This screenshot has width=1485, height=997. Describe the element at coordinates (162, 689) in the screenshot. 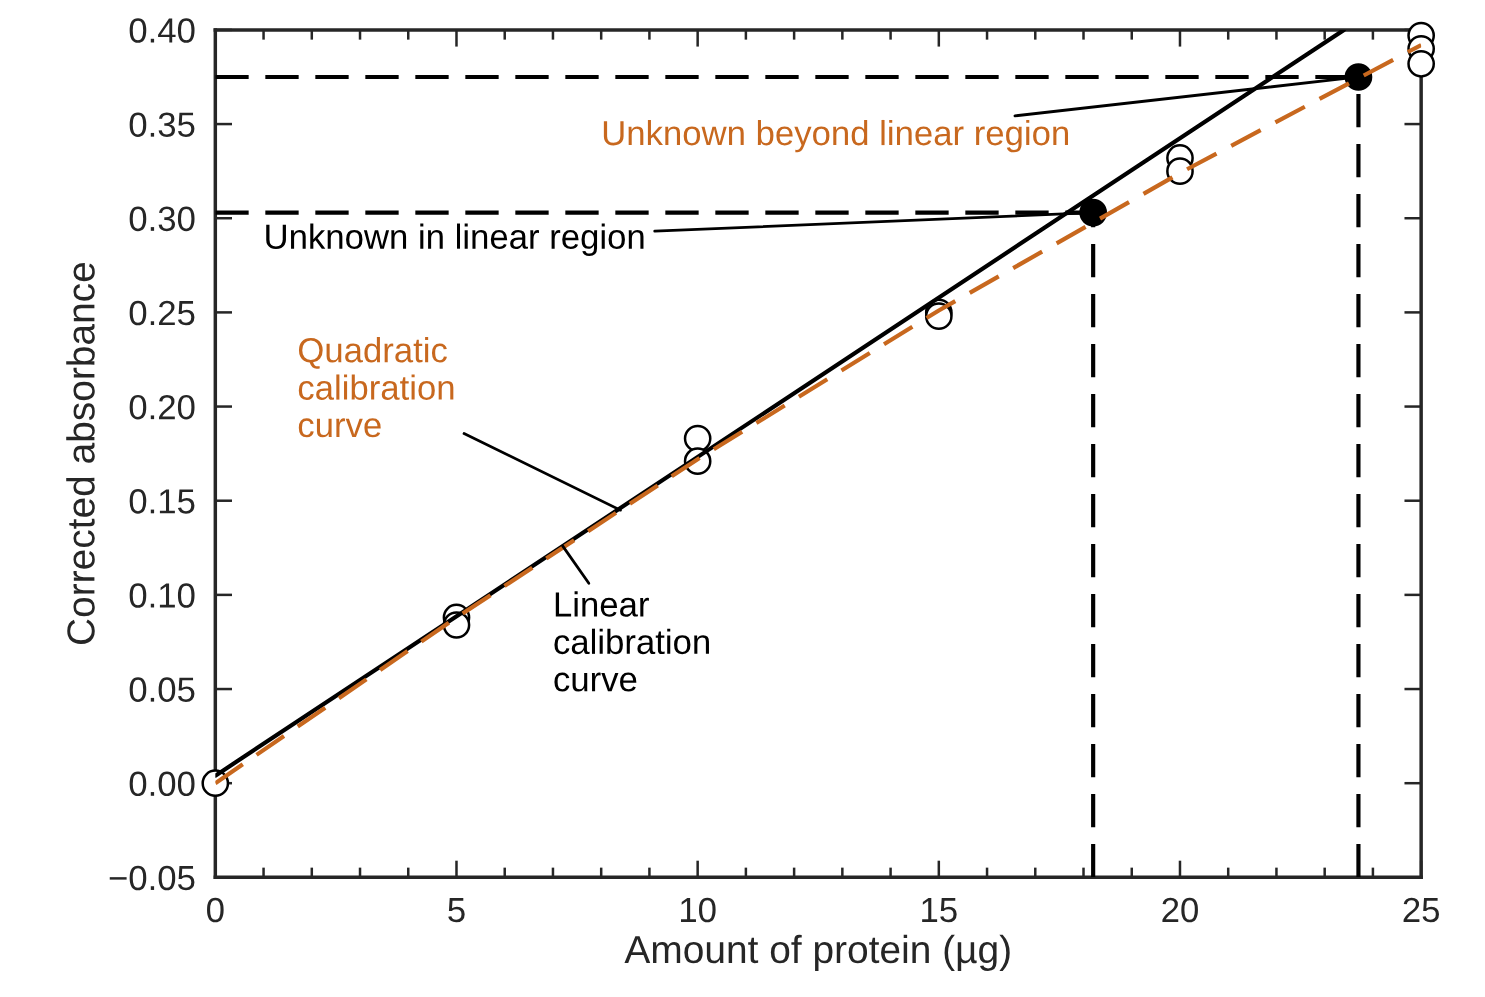

I see `y-tick-label: 0.05` at that location.